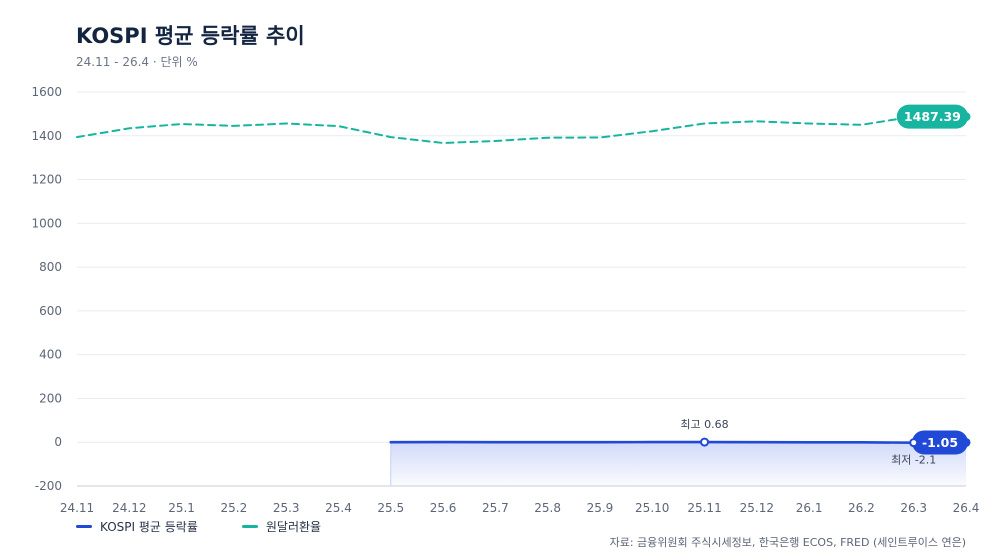 The height and width of the screenshot is (560, 1000). What do you see at coordinates (913, 508) in the screenshot?
I see `x-tick-label: 26.3` at bounding box center [913, 508].